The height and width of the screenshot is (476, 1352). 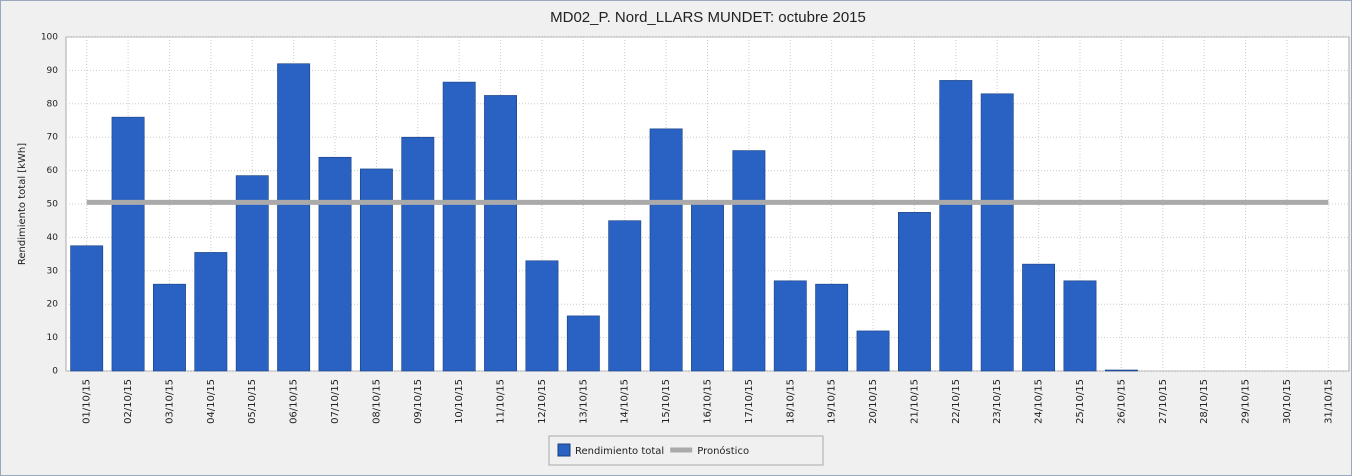 I want to click on y-tick-label: 20, so click(x=53, y=305).